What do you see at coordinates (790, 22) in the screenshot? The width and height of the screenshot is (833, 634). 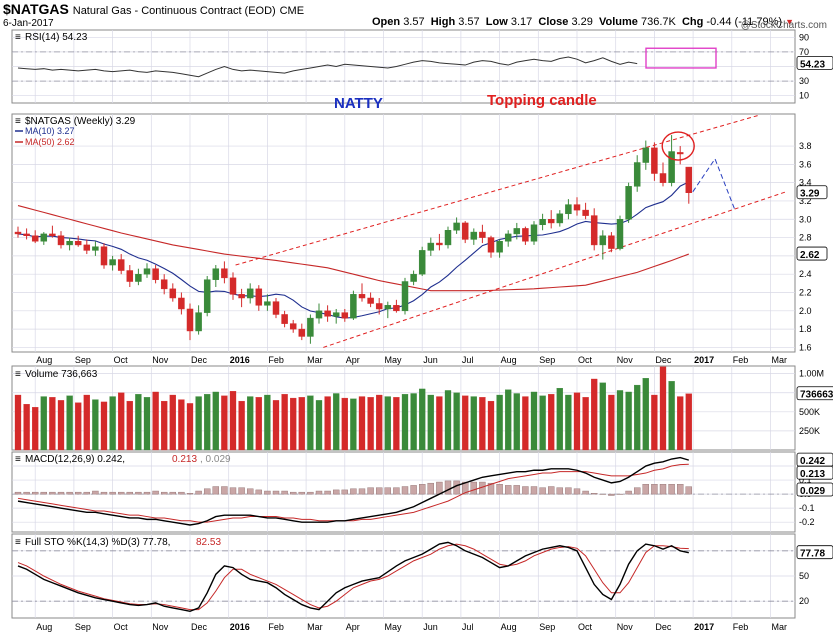 I see `down-arrow-icon: ▼` at bounding box center [790, 22].